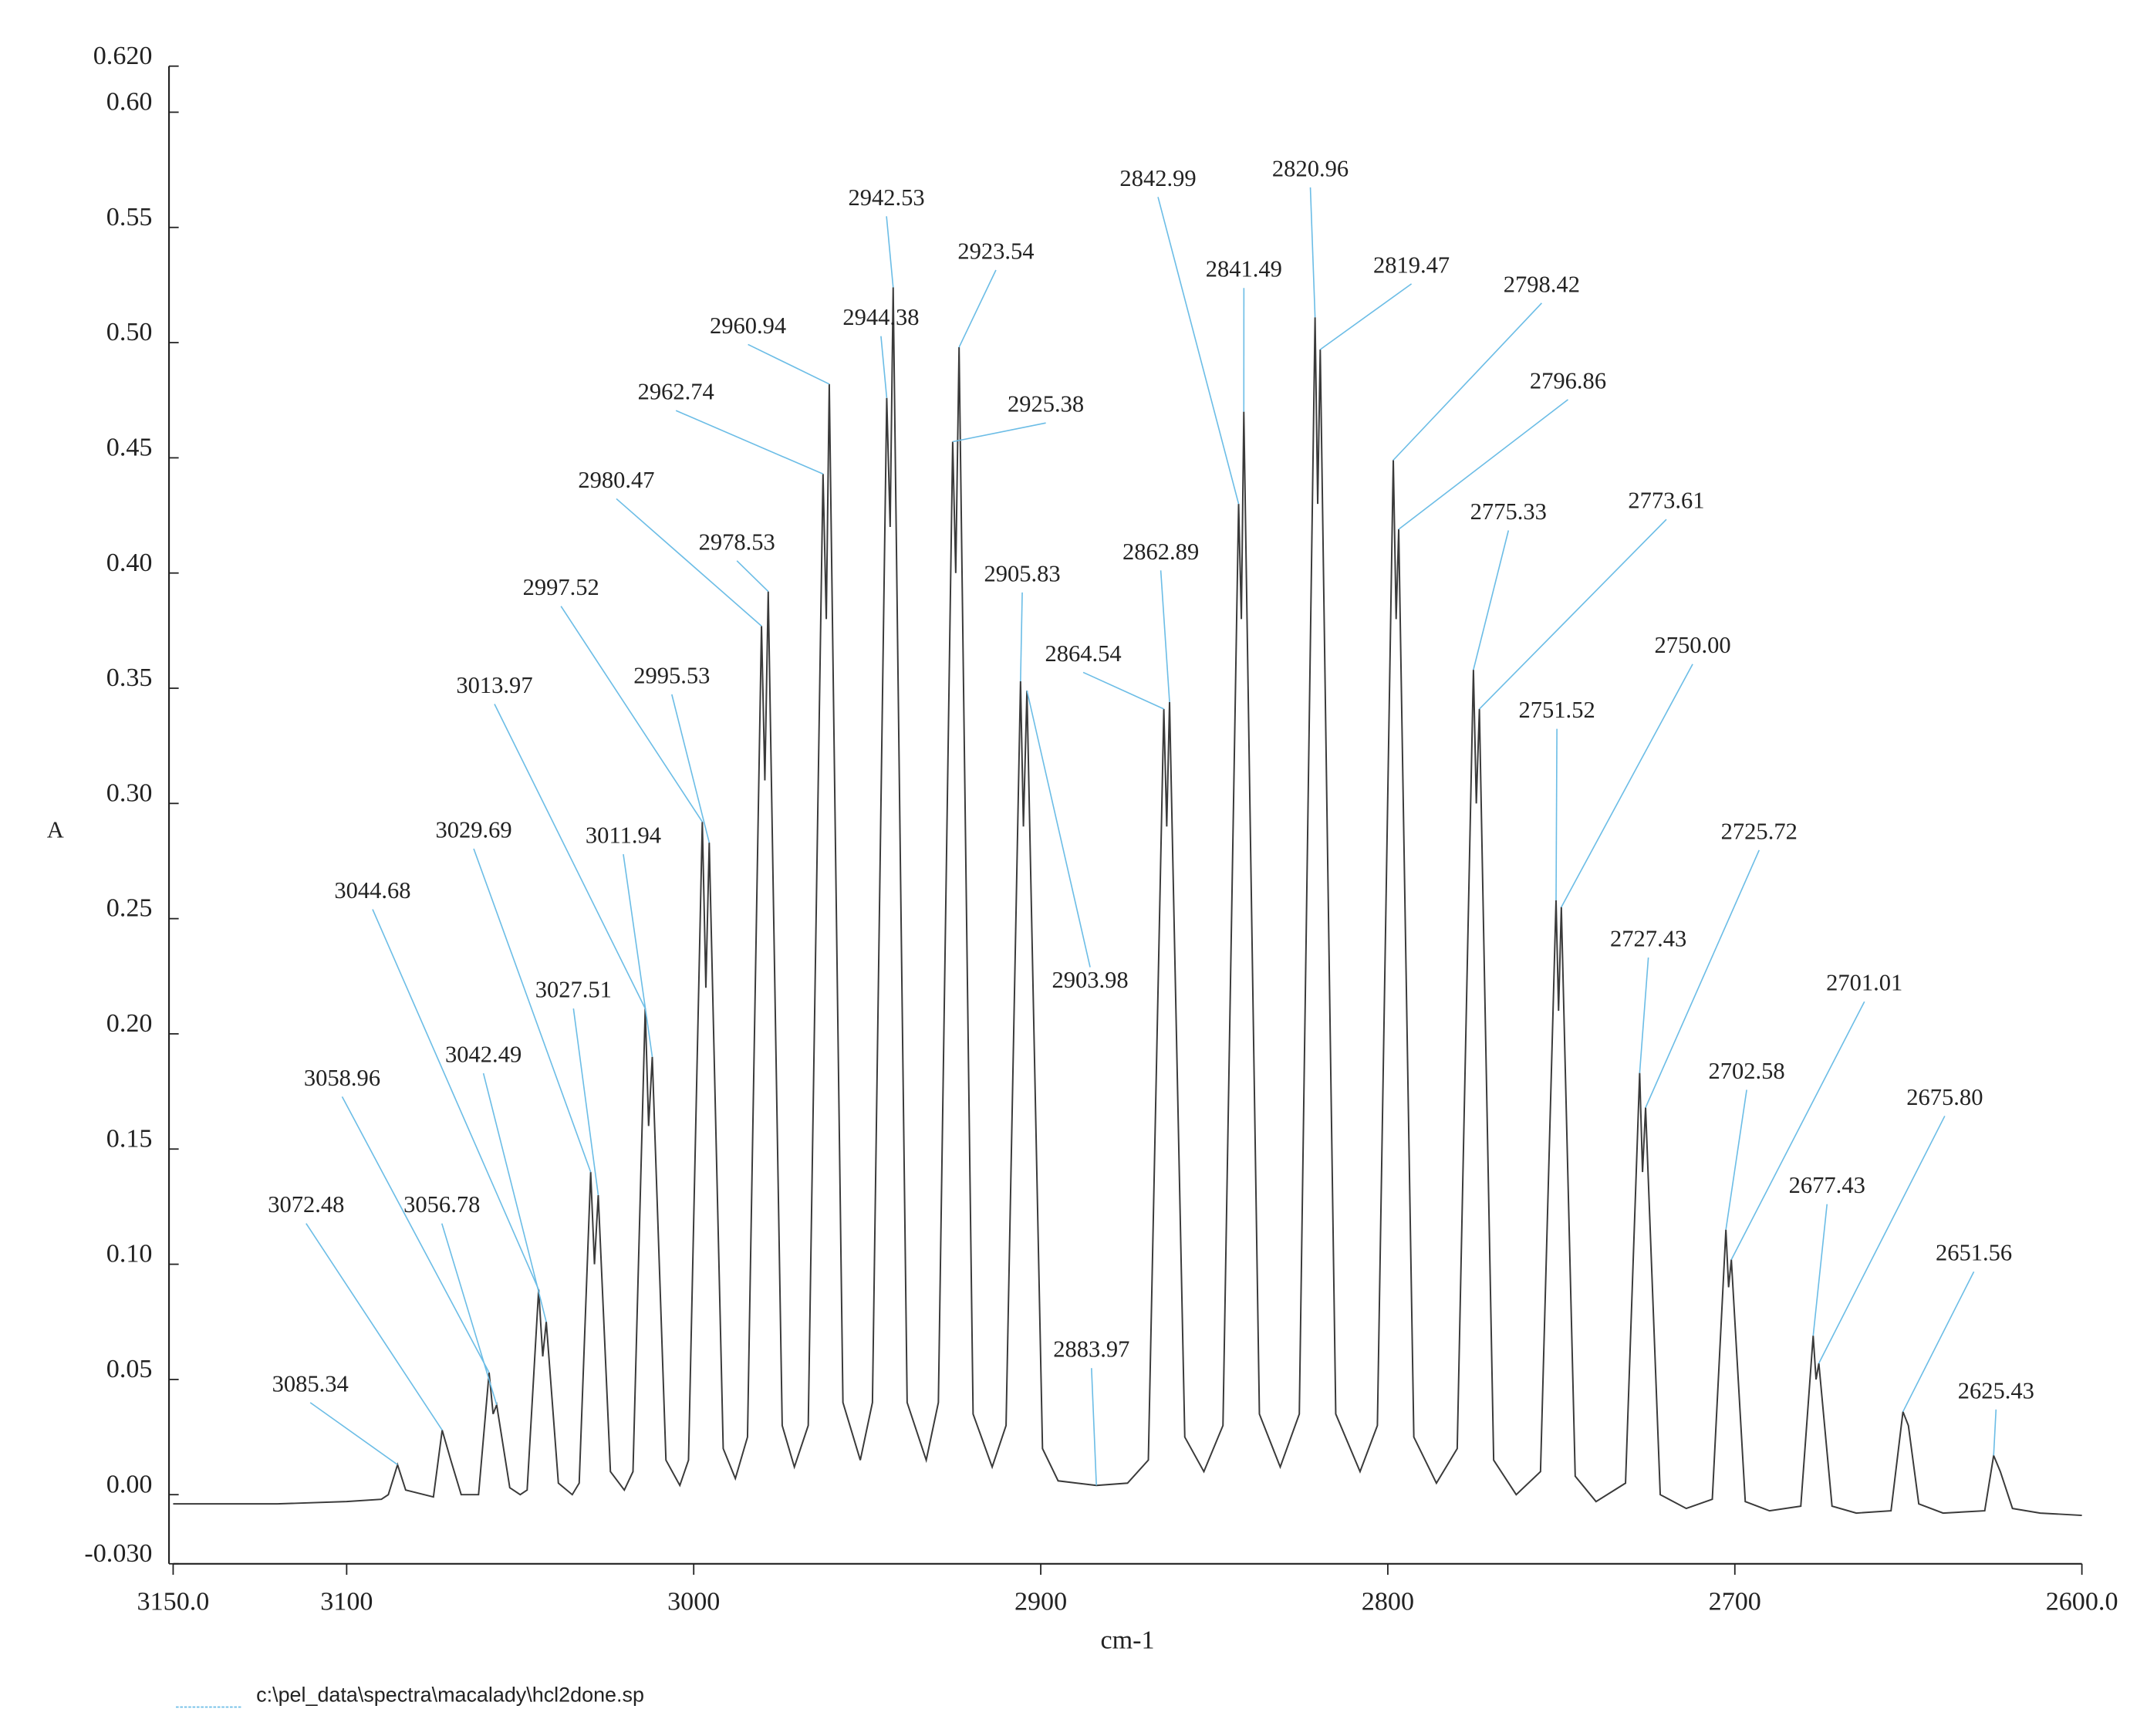  Describe the element at coordinates (1022, 573) in the screenshot. I see `annotation-label: 2905.83` at that location.